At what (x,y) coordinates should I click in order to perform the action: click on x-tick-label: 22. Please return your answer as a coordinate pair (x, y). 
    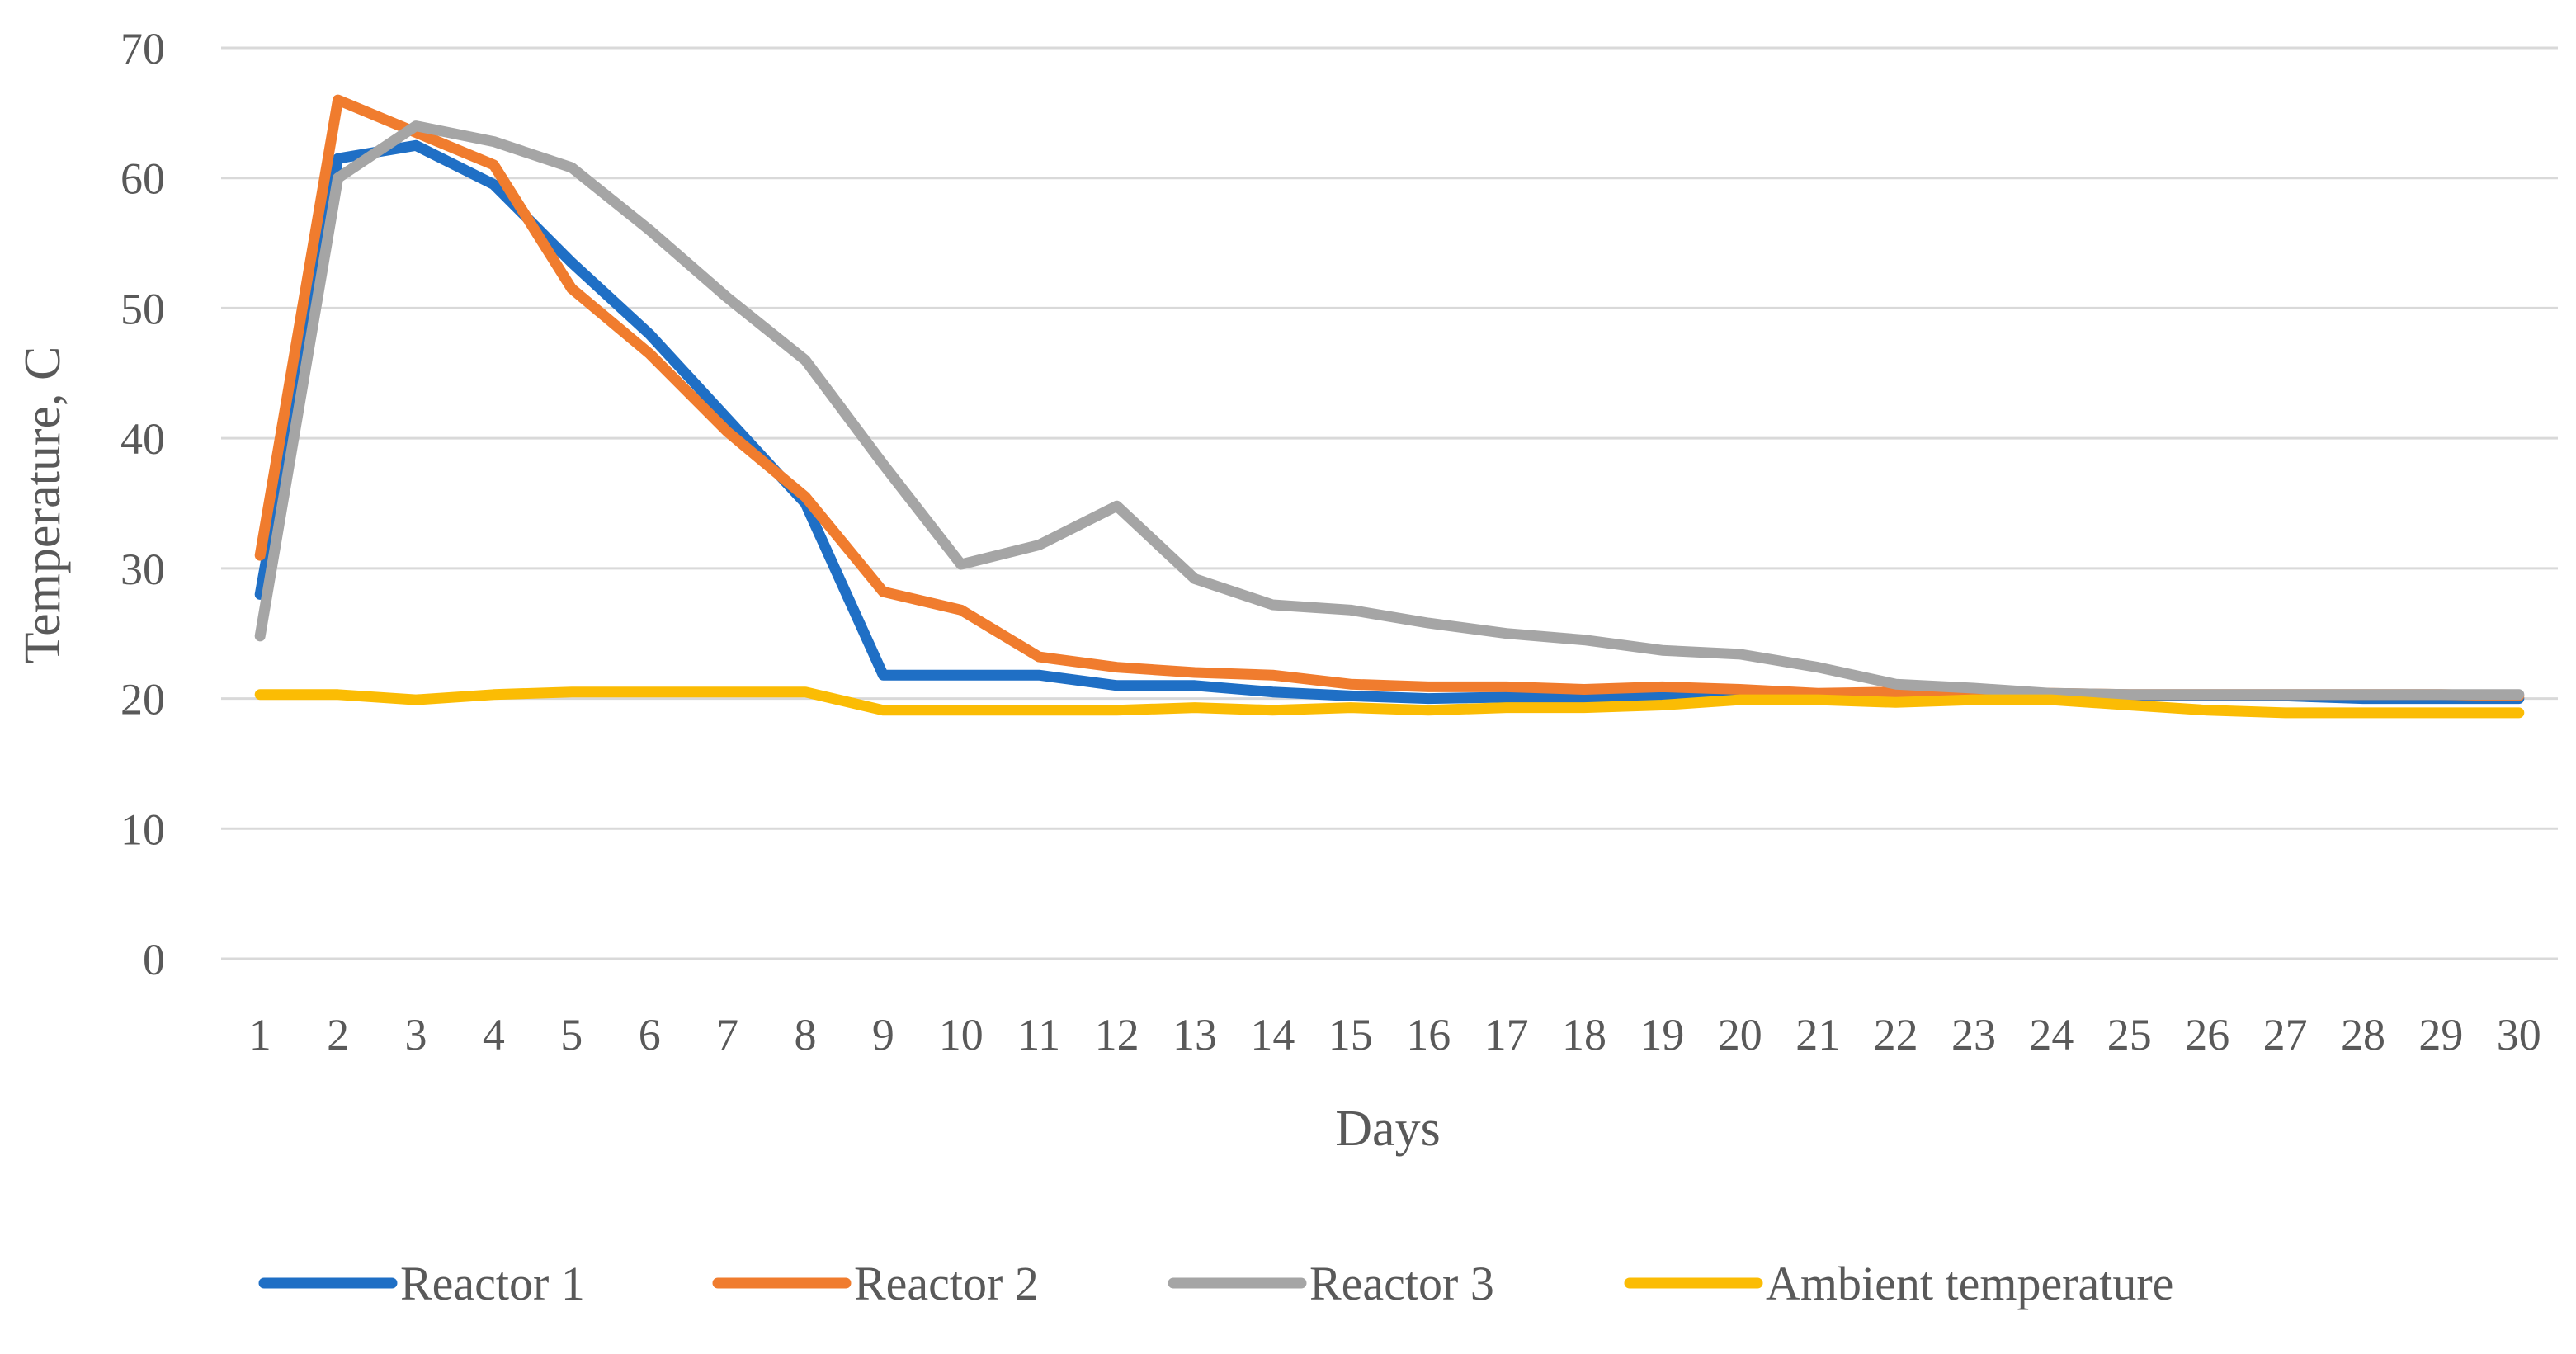
    Looking at the image, I should click on (1896, 1035).